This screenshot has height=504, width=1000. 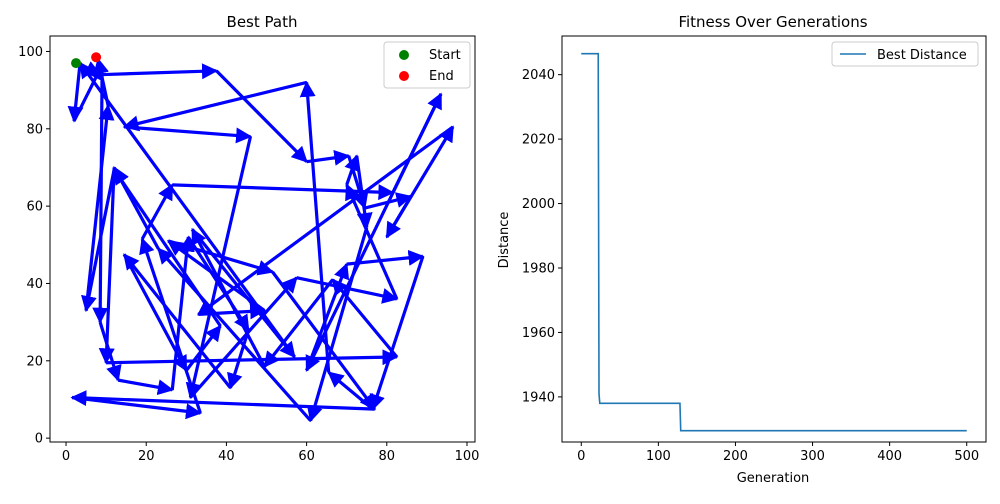 What do you see at coordinates (538, 269) in the screenshot?
I see `y-tick-label: 1980` at bounding box center [538, 269].